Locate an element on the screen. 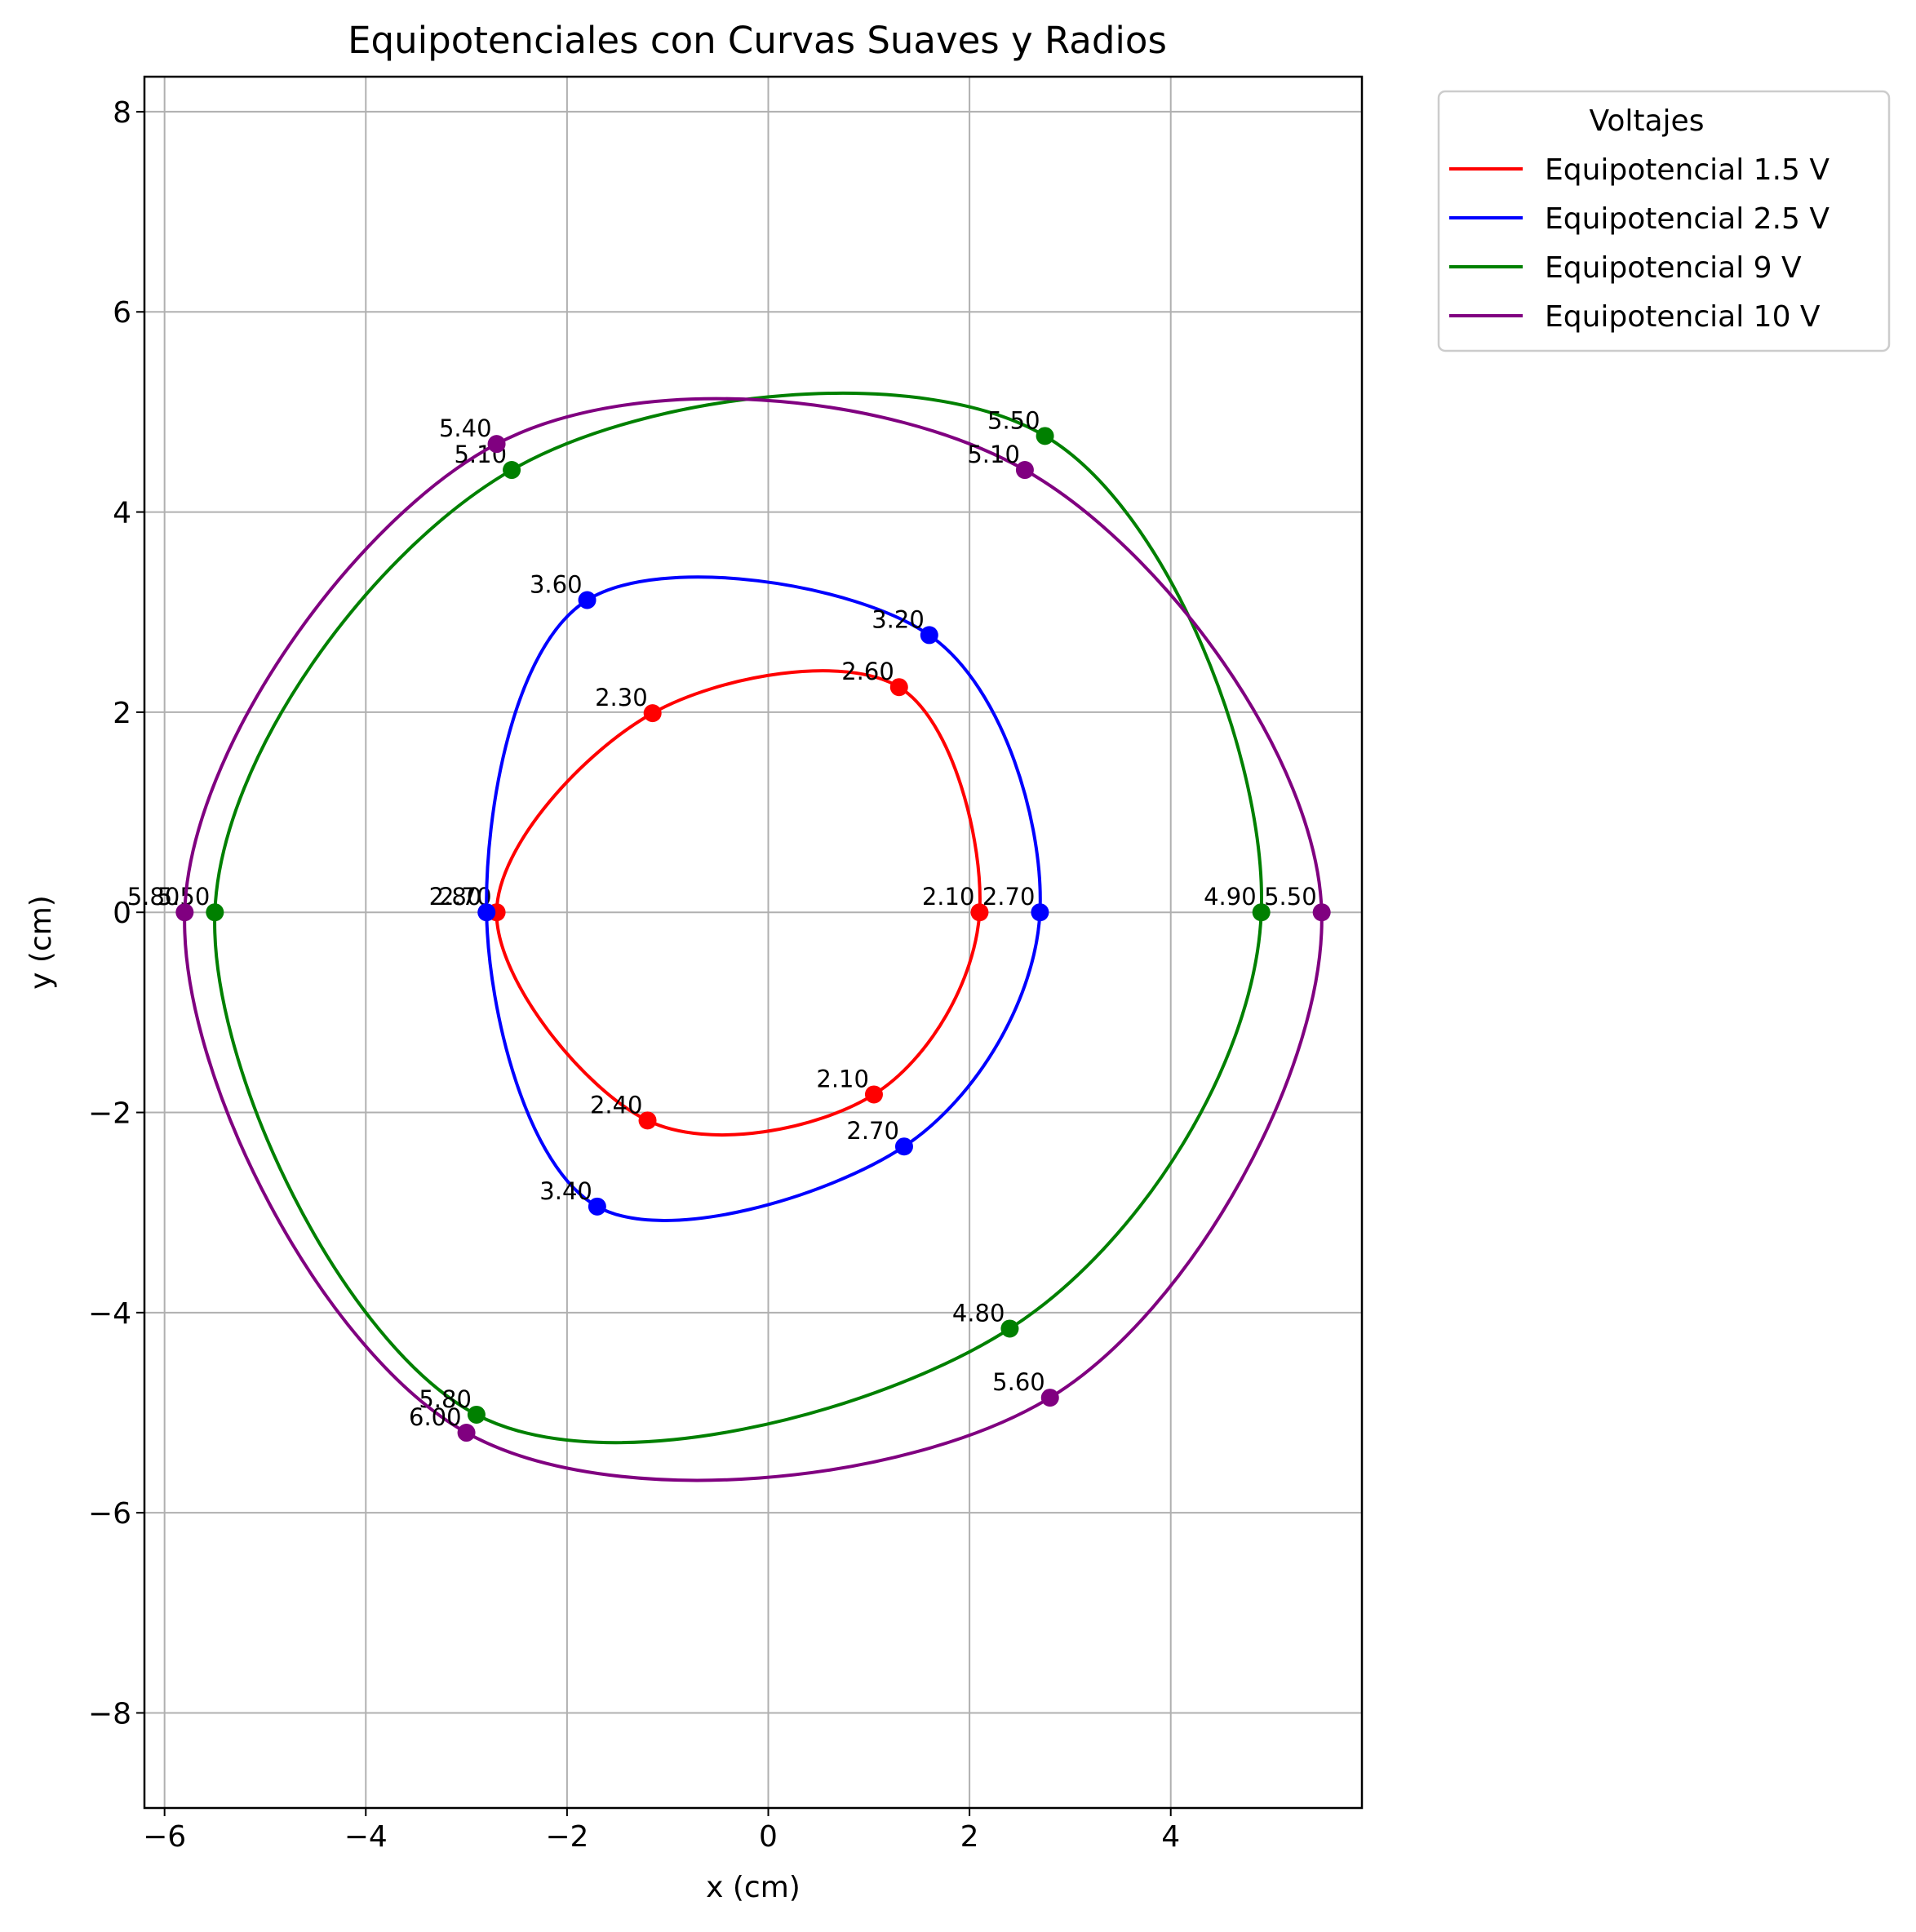 This screenshot has height=1932, width=1916. series-3-point-label-0: 5.50 is located at coordinates (1290, 897).